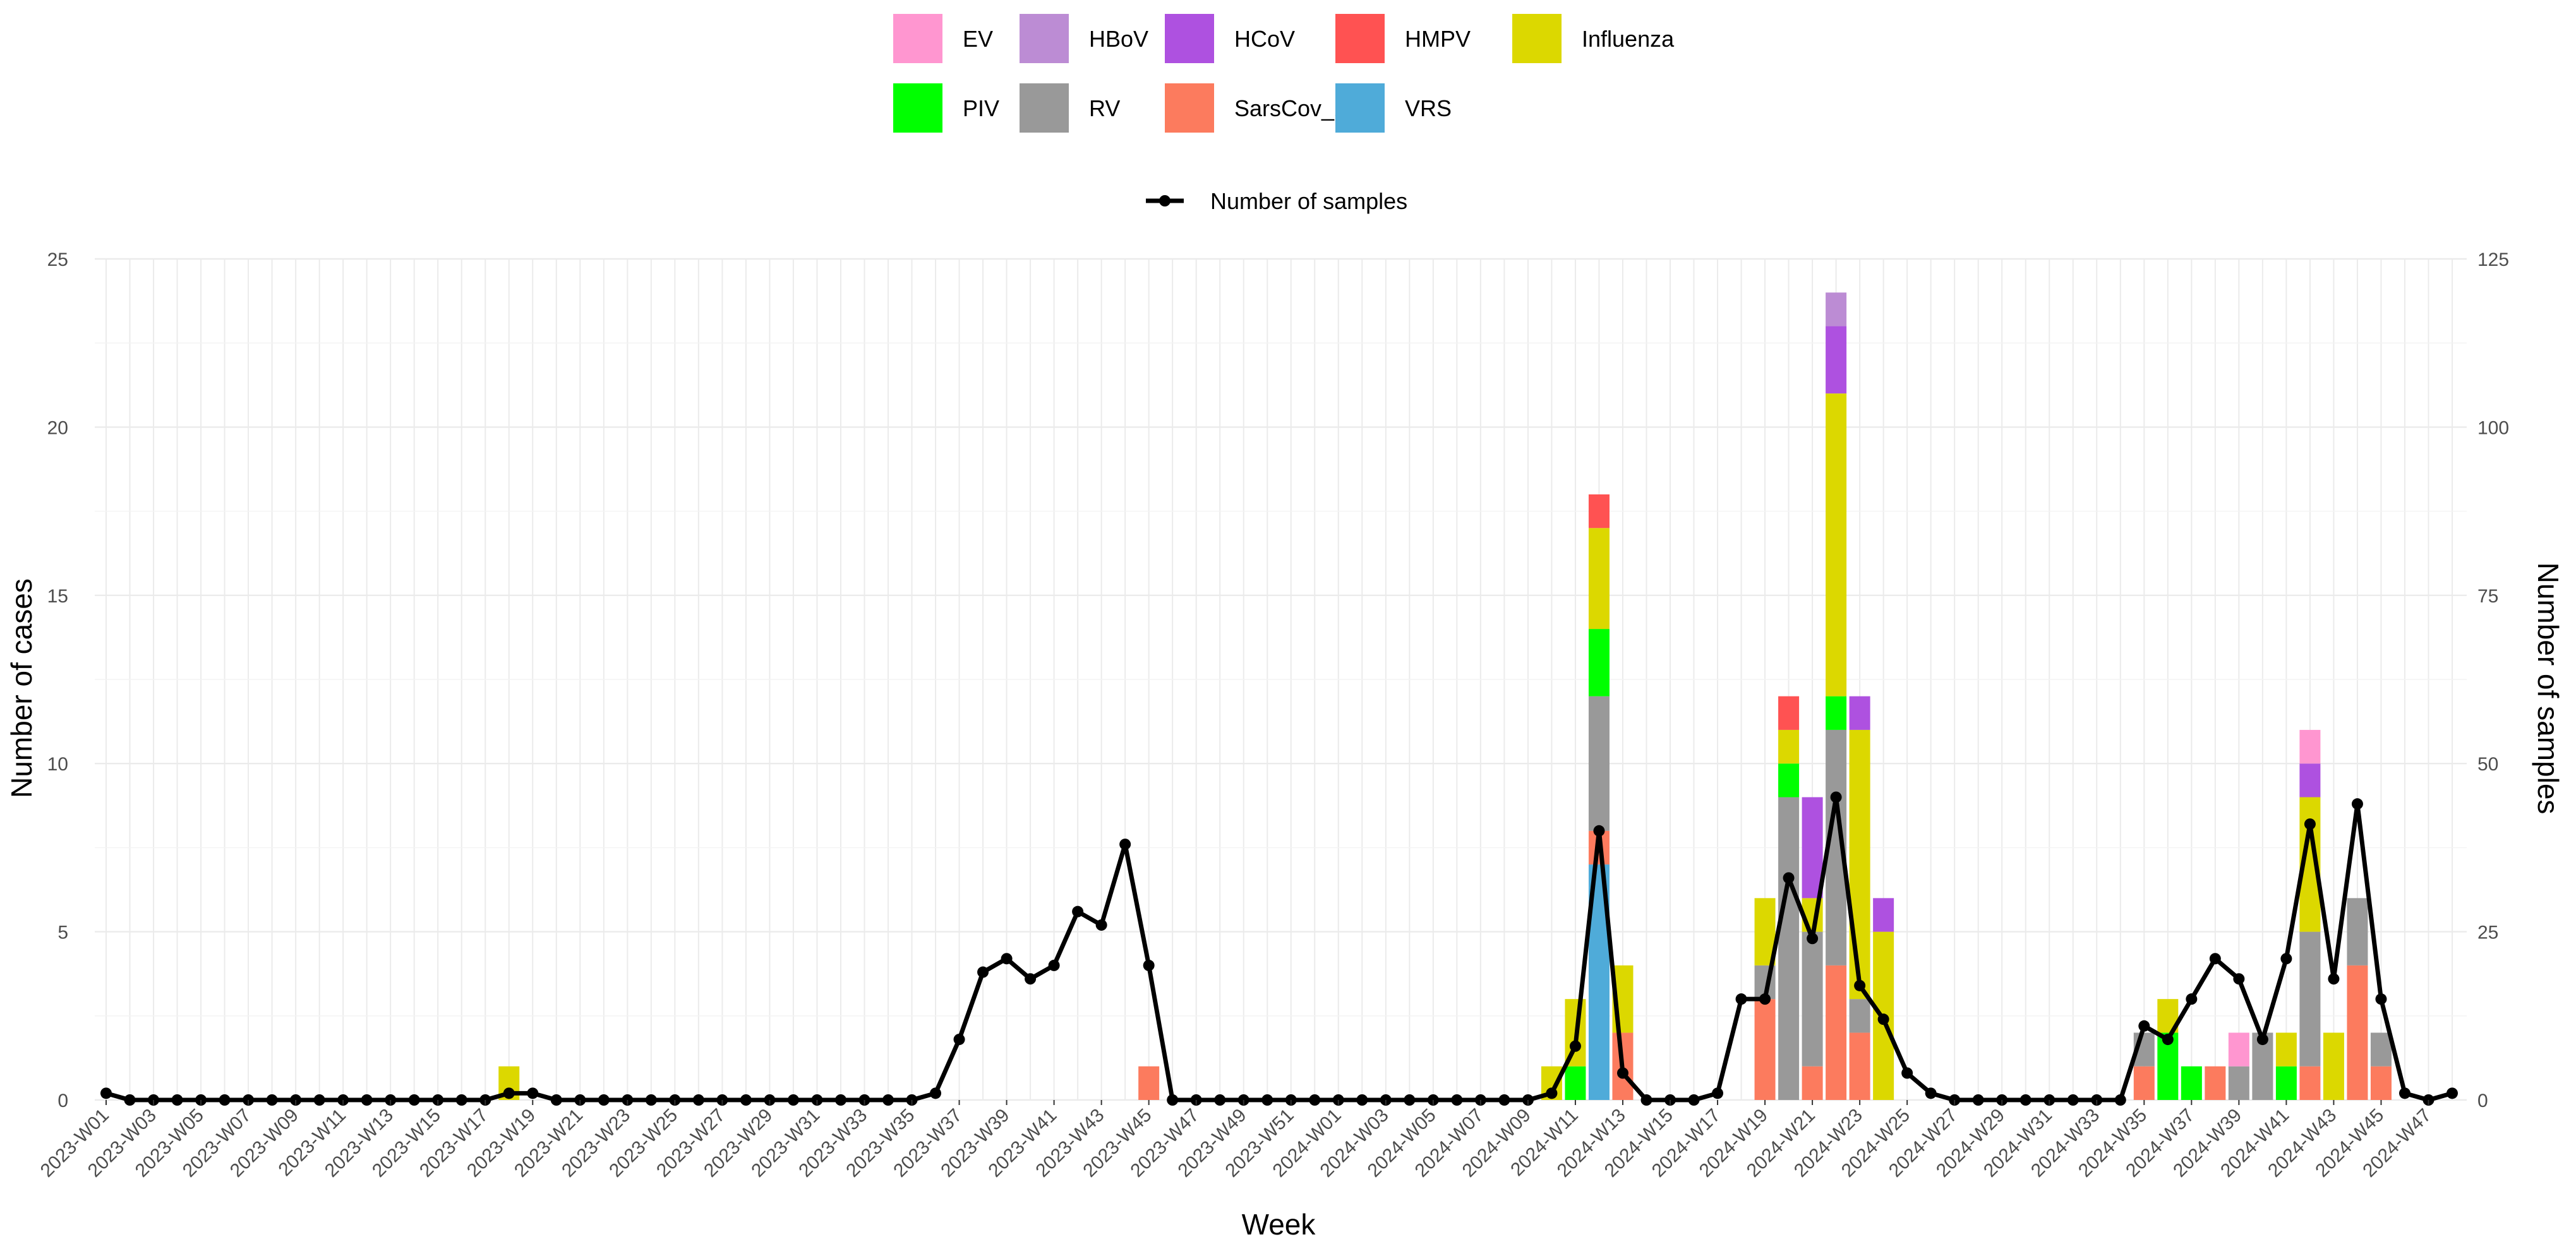  What do you see at coordinates (1836, 544) in the screenshot?
I see `bar-influenza-2024-w22` at bounding box center [1836, 544].